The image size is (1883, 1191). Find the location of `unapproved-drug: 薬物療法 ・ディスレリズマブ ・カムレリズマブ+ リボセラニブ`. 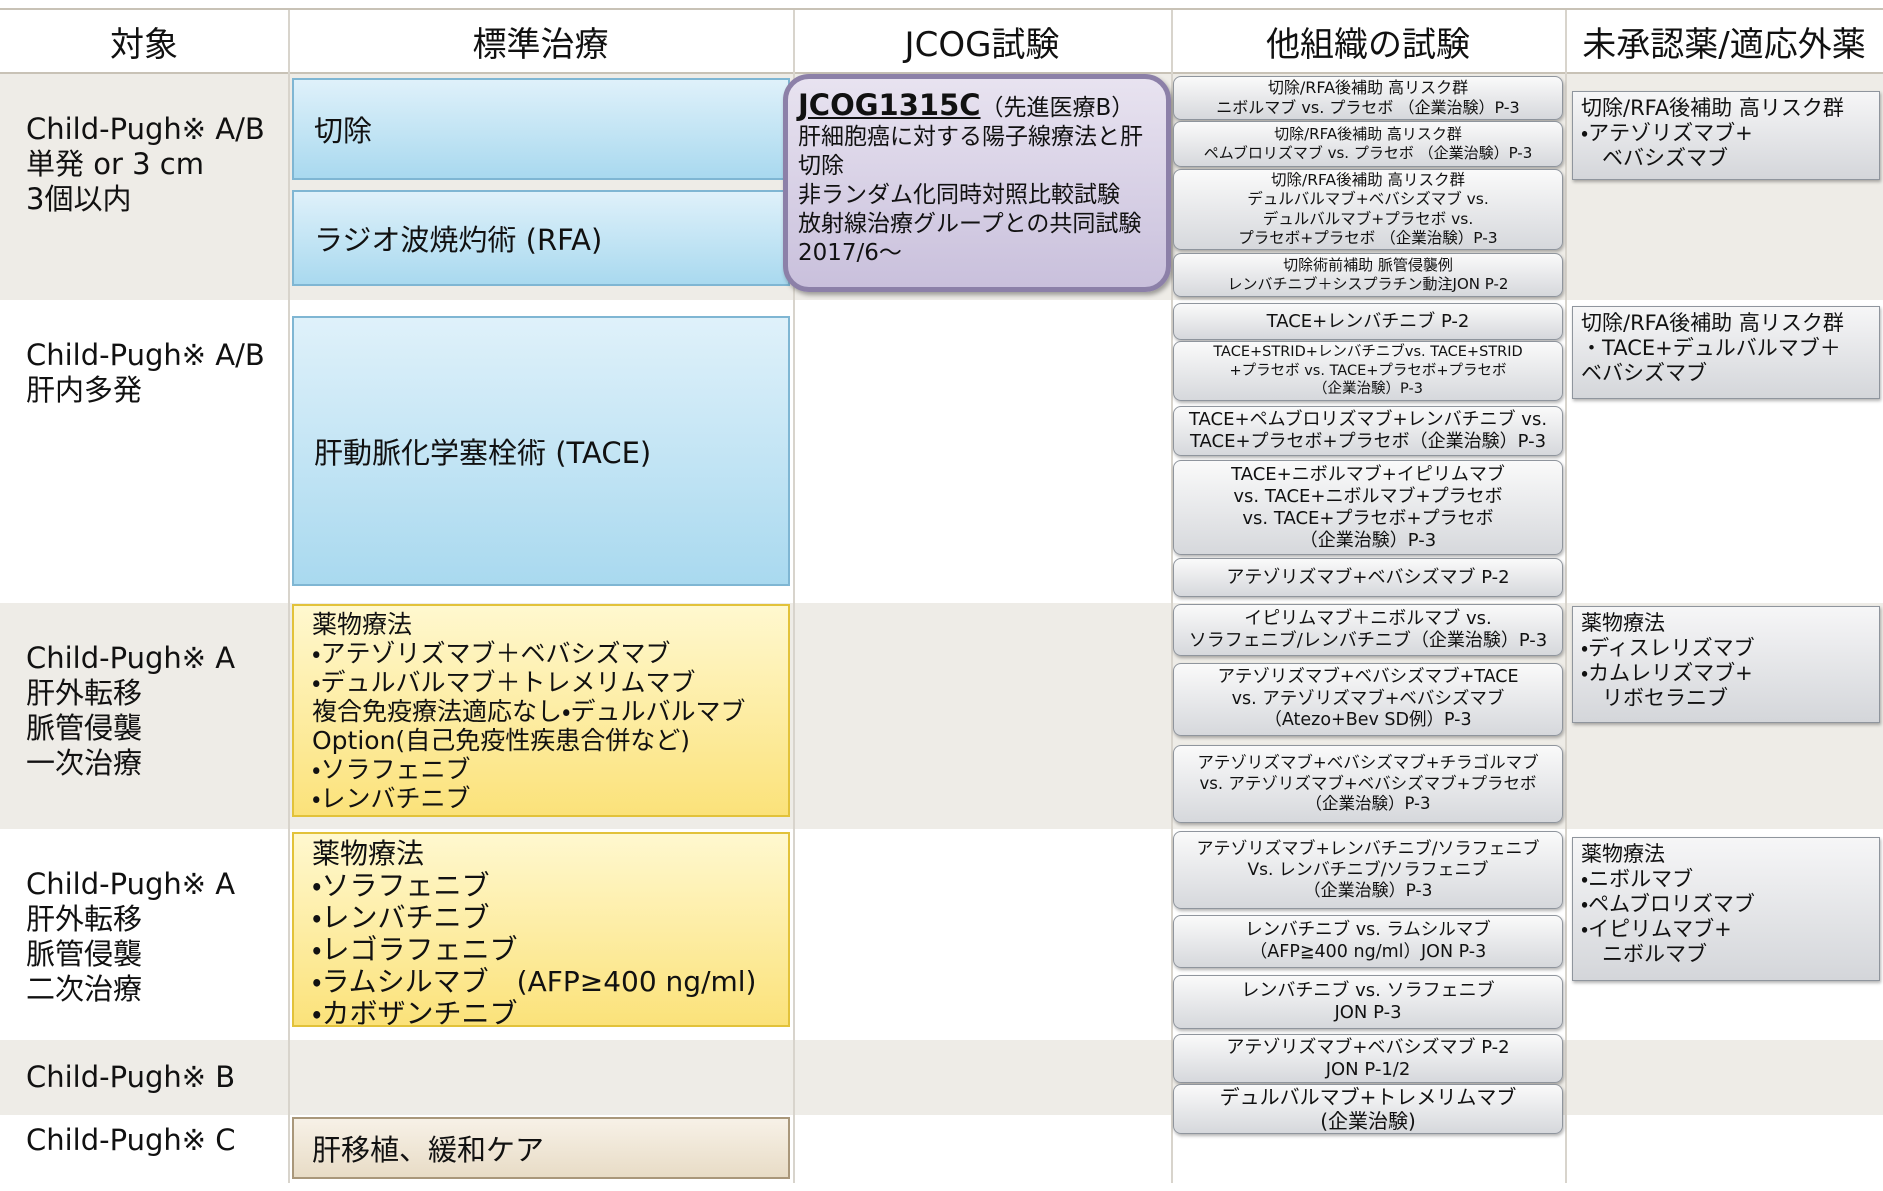

unapproved-drug: 薬物療法 ・ディスレリズマブ ・カムレリズマブ+ リボセラニブ is located at coordinates (1726, 664).